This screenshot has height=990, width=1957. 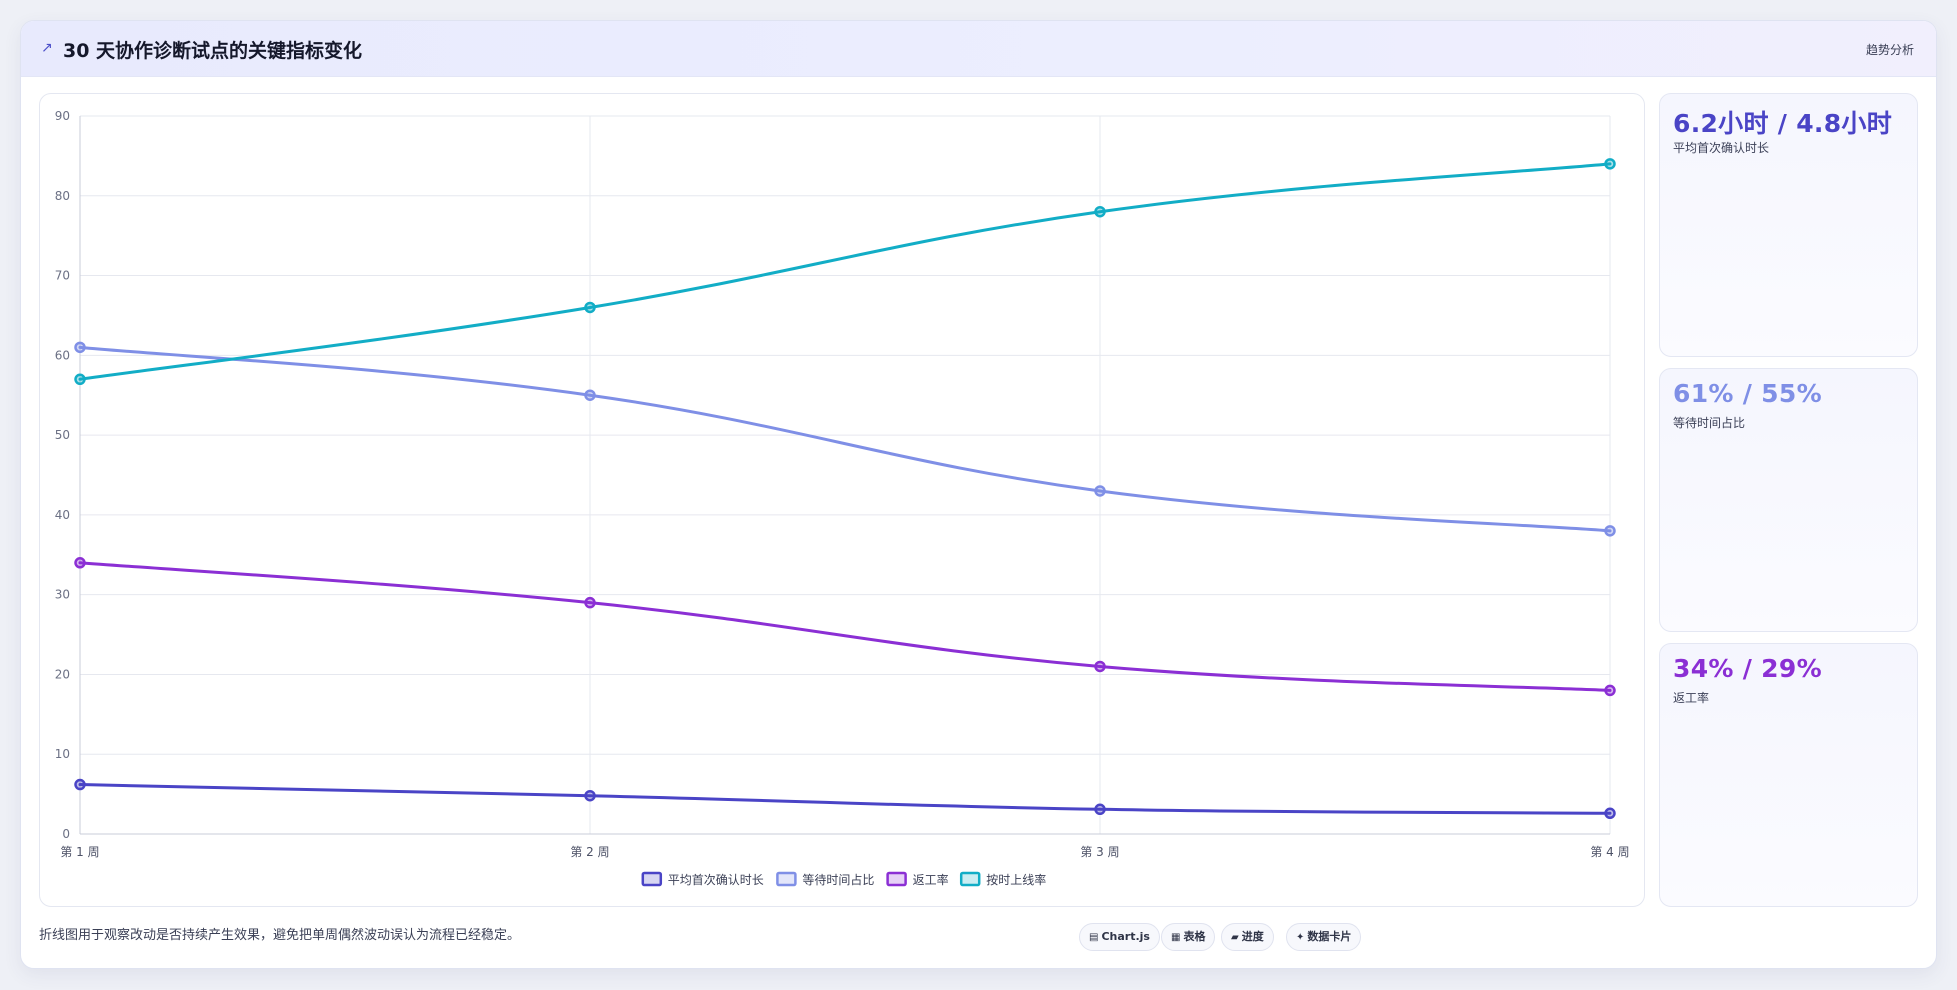 What do you see at coordinates (47, 48) in the screenshot?
I see `trend-icon: ↗` at bounding box center [47, 48].